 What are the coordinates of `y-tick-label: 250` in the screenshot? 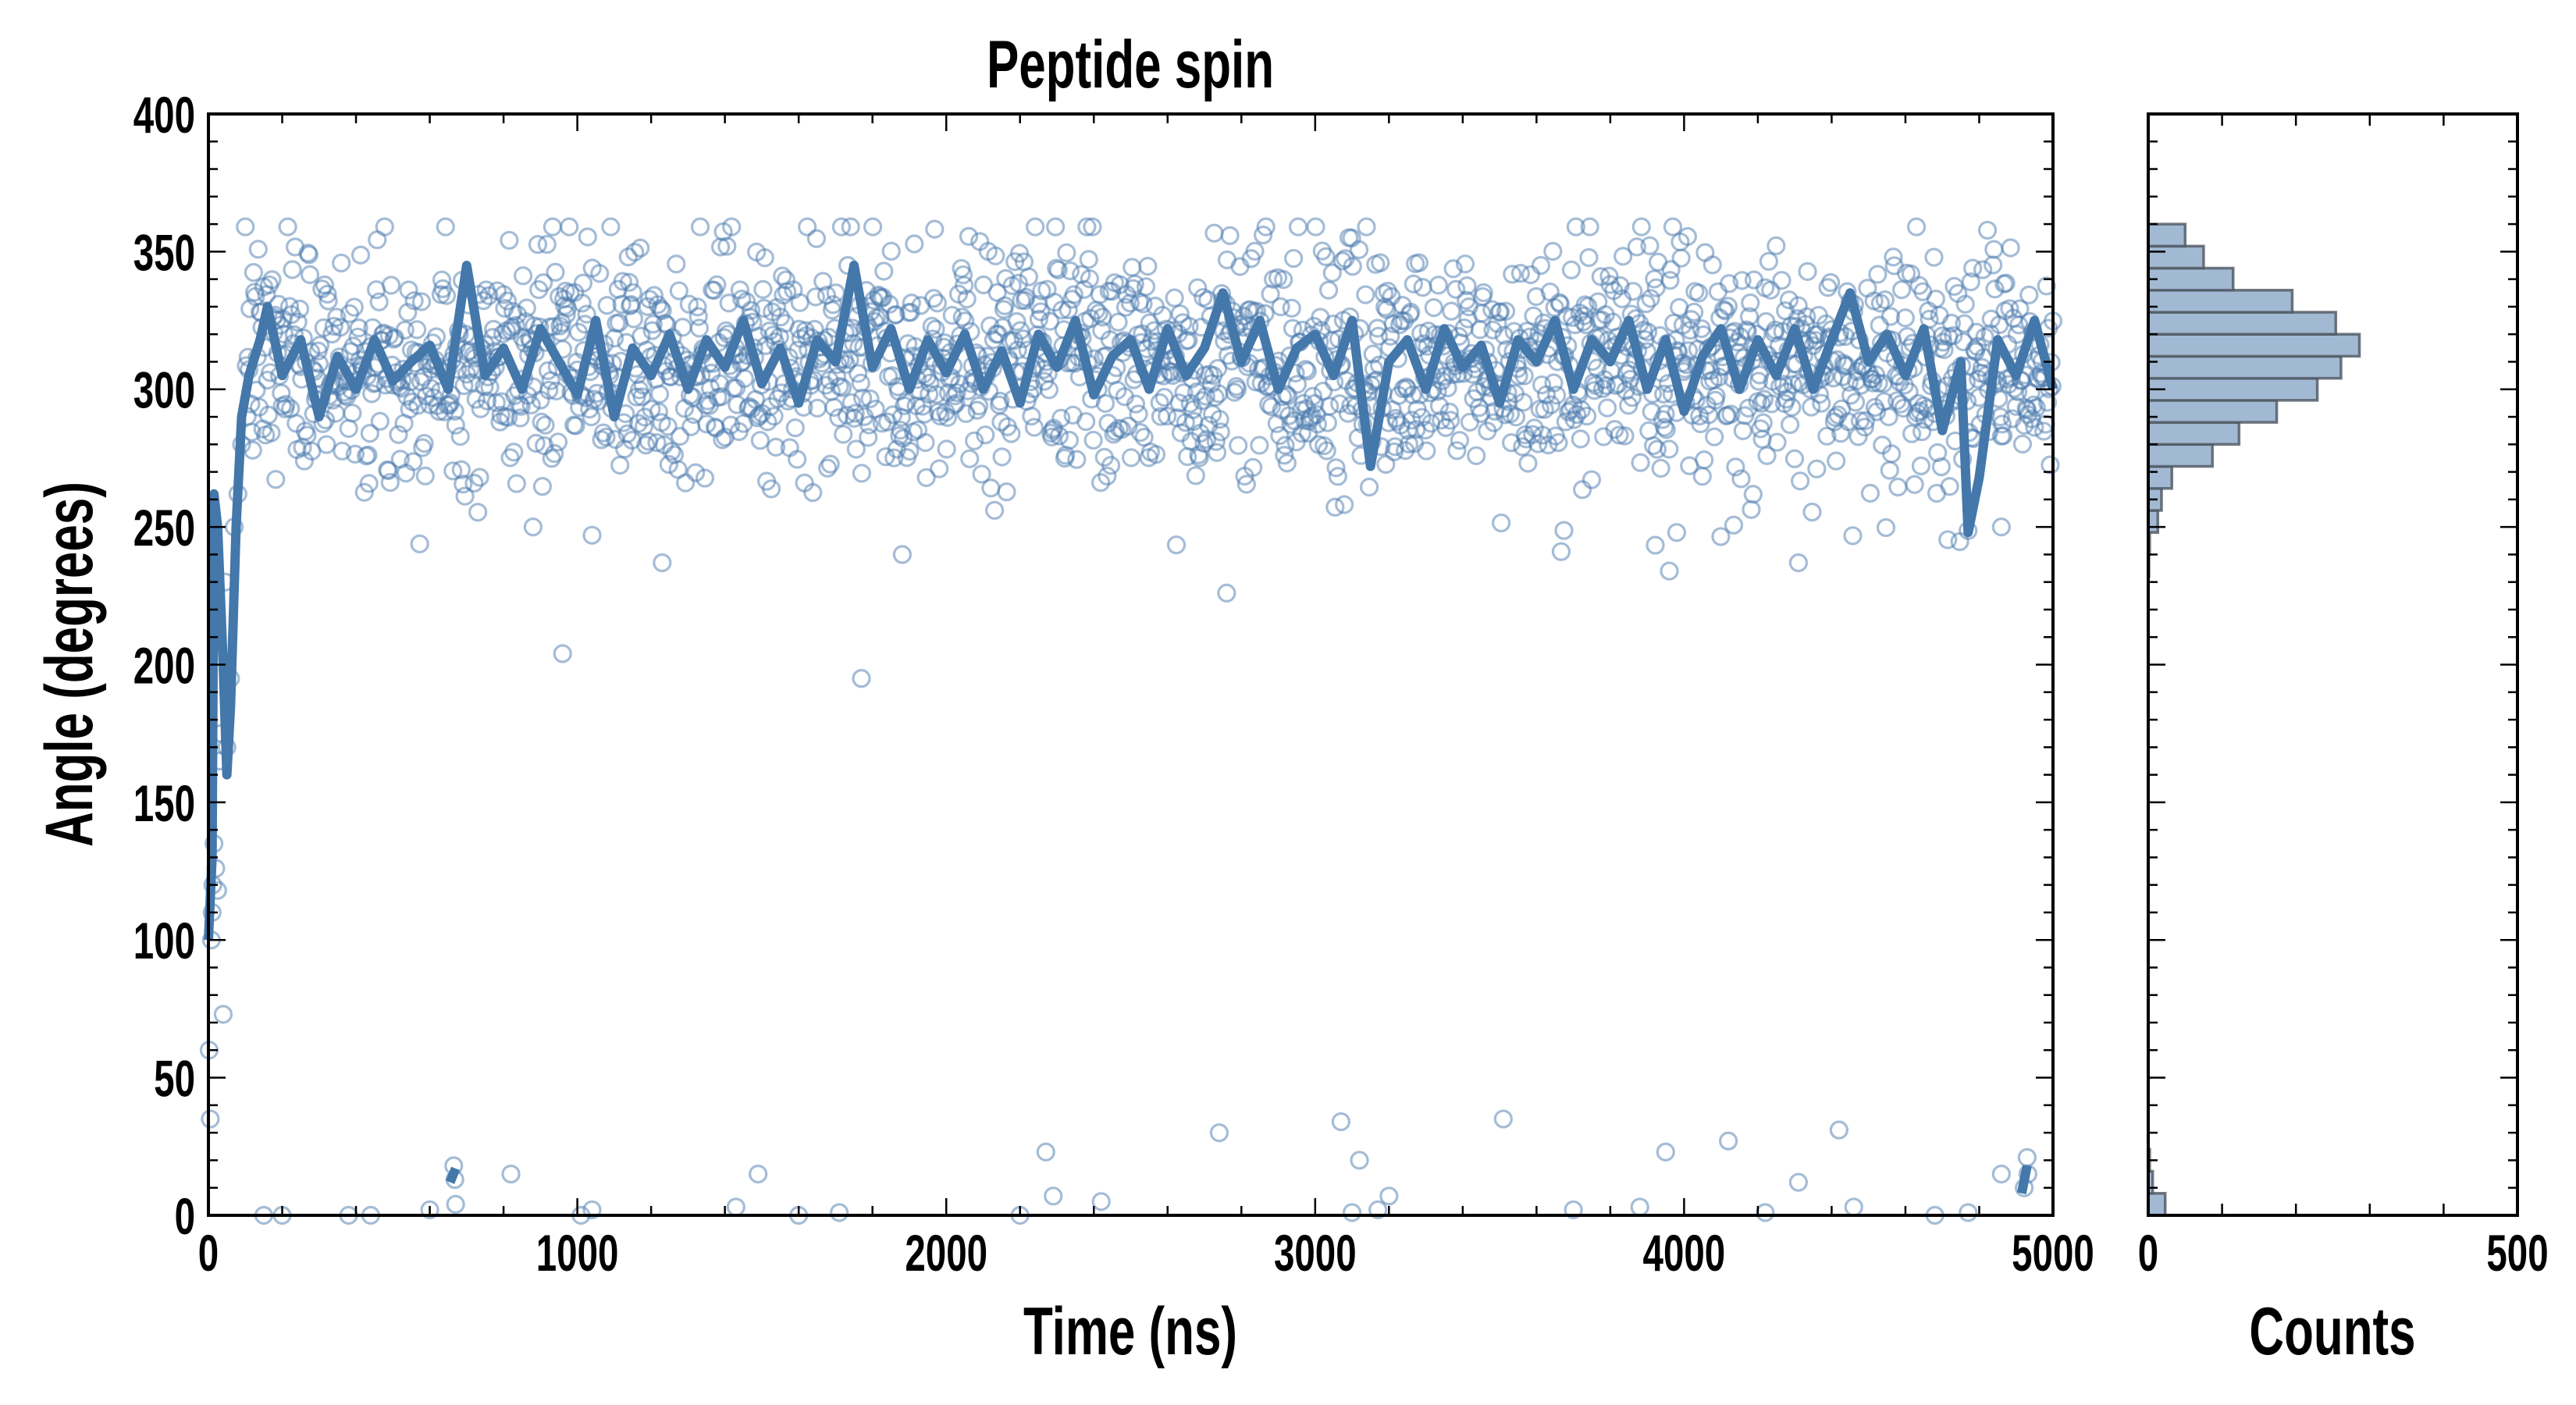 It's located at (164, 528).